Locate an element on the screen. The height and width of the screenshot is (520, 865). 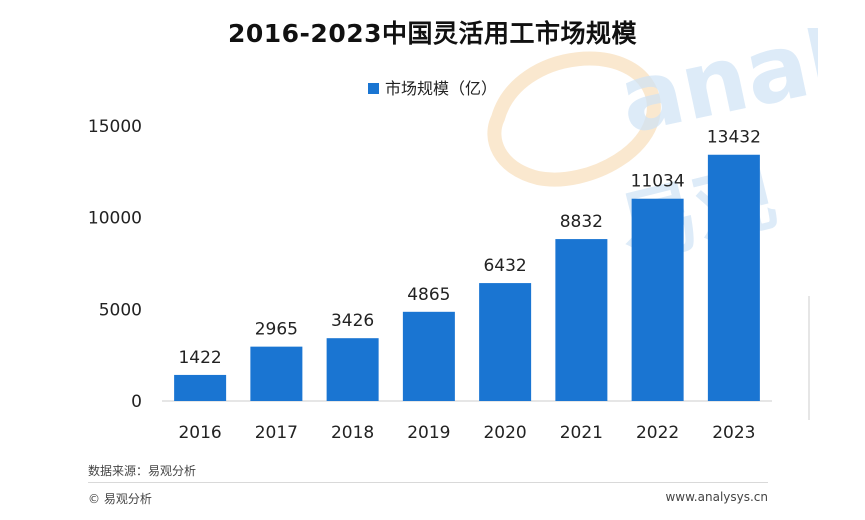
website-url: www.analysys.cn is located at coordinates (716, 497).